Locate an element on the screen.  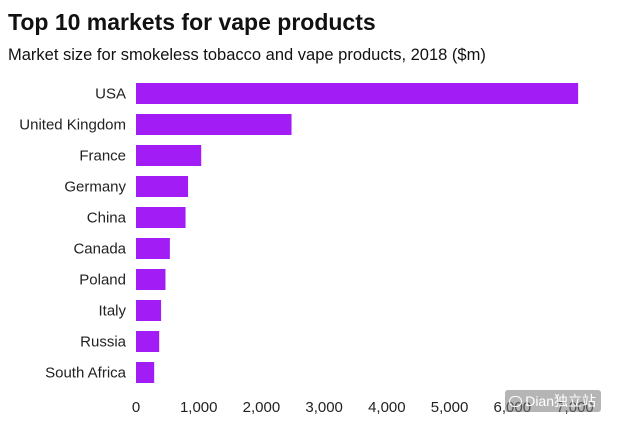
category-label: South Africa is located at coordinates (86, 373).